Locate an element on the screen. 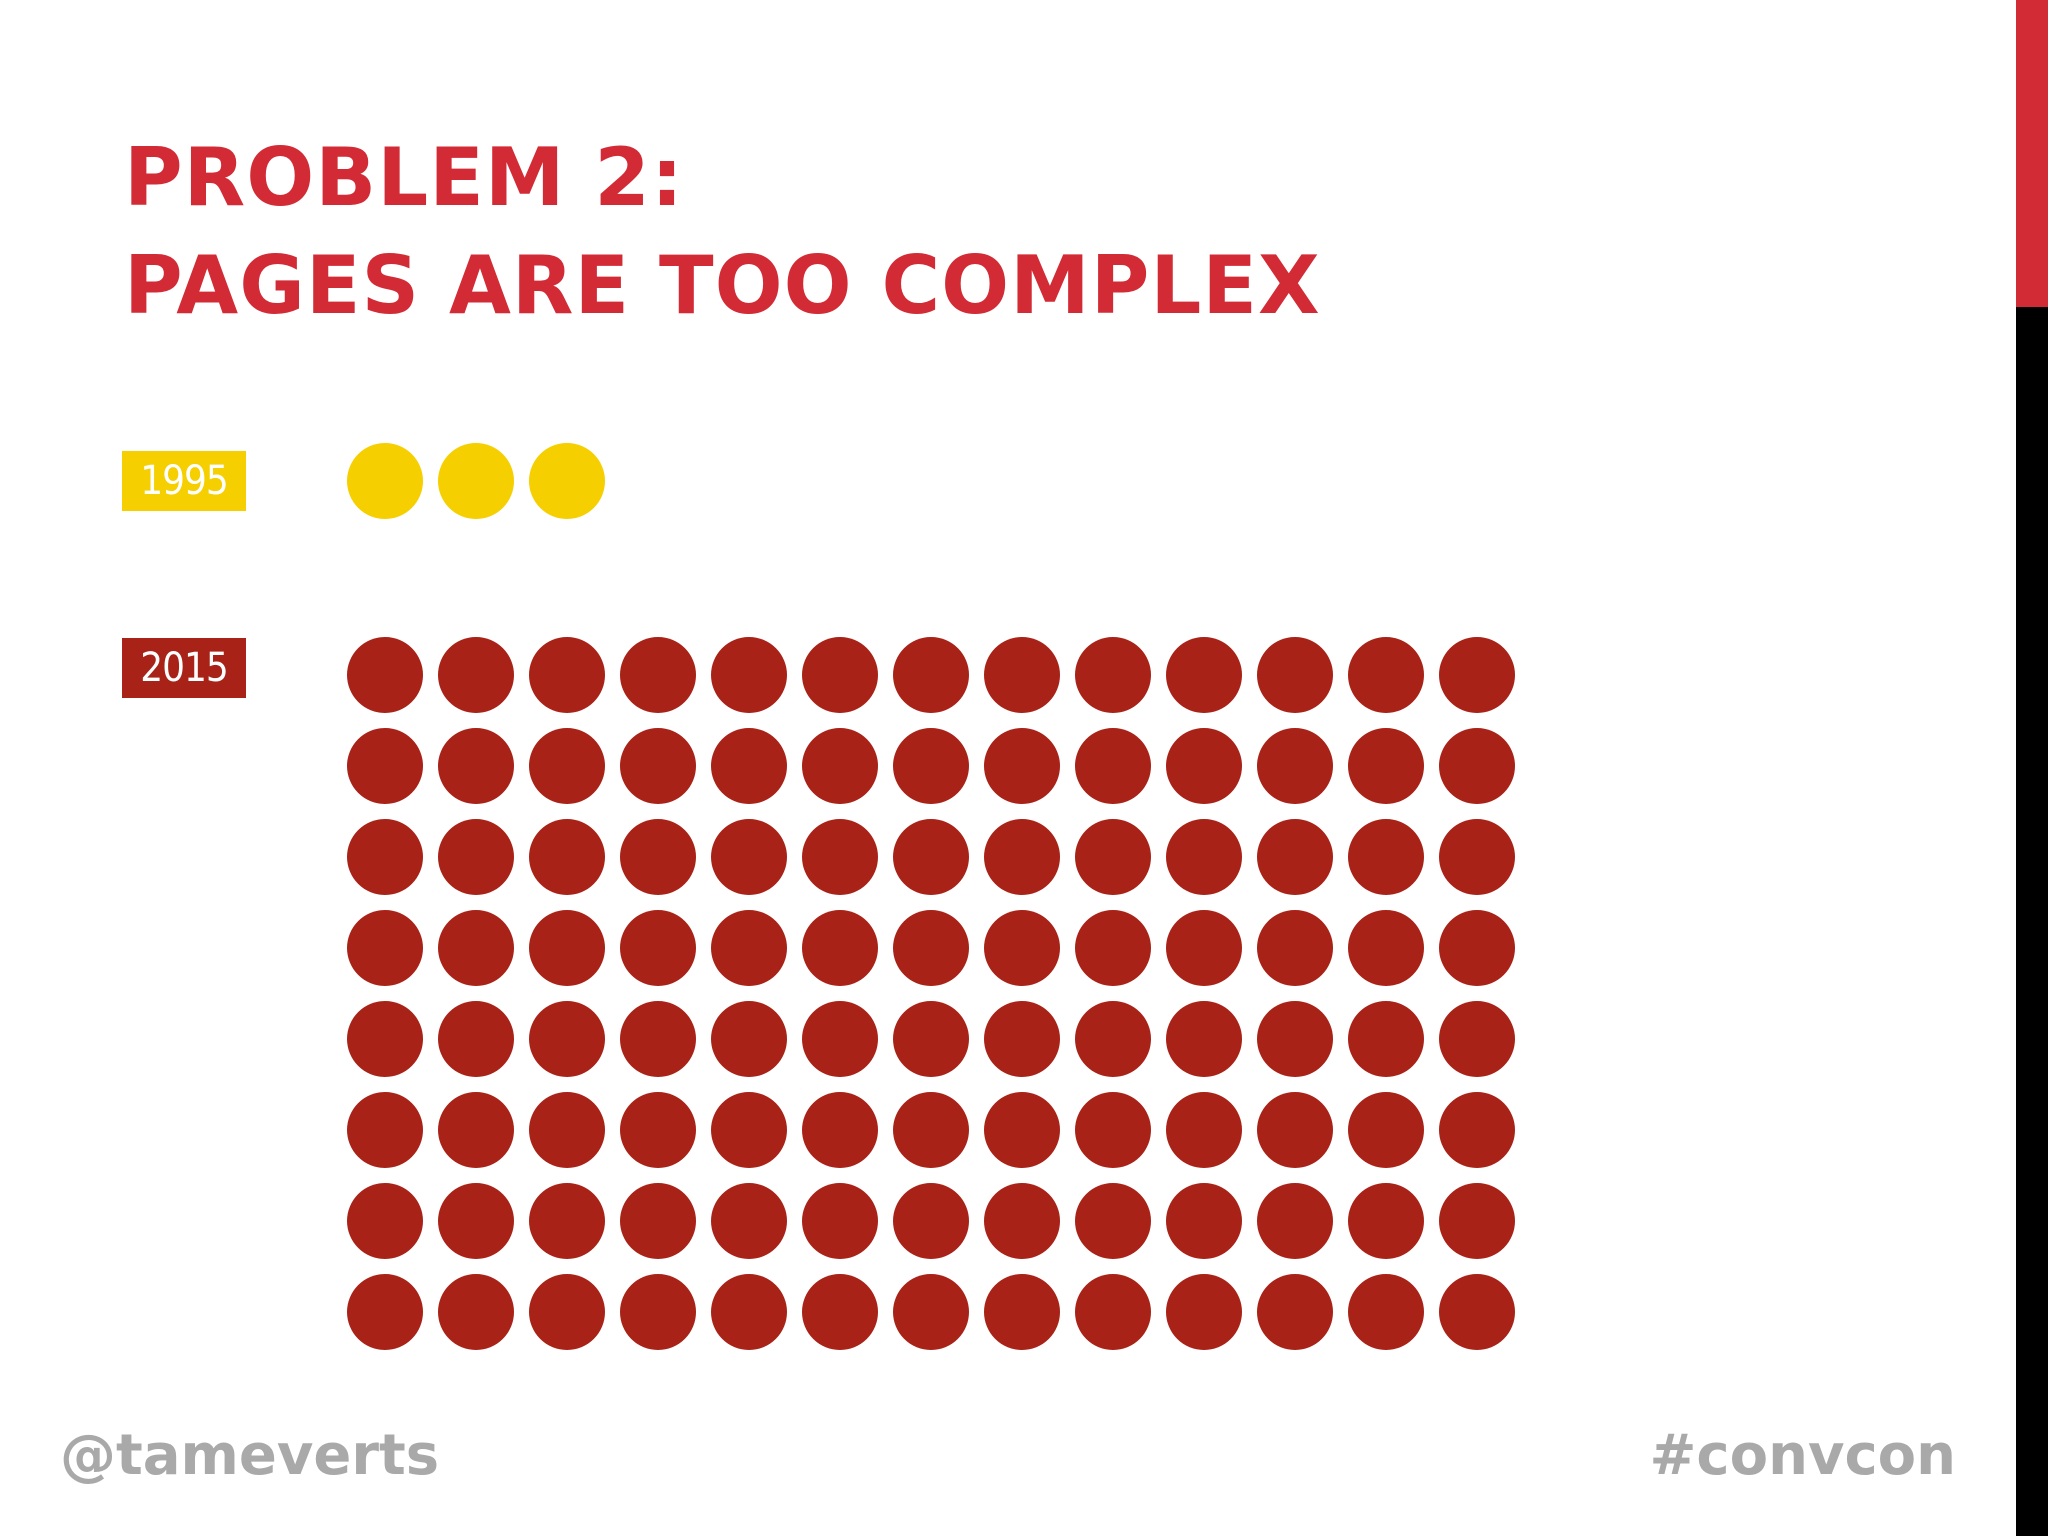  hashtag: #convcon is located at coordinates (1803, 1455).